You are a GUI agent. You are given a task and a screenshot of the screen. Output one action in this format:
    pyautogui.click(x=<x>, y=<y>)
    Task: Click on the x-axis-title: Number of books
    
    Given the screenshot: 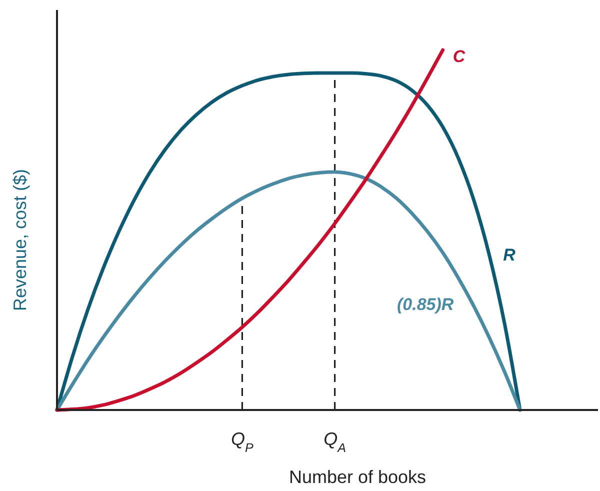 What is the action you would take?
    pyautogui.click(x=357, y=477)
    